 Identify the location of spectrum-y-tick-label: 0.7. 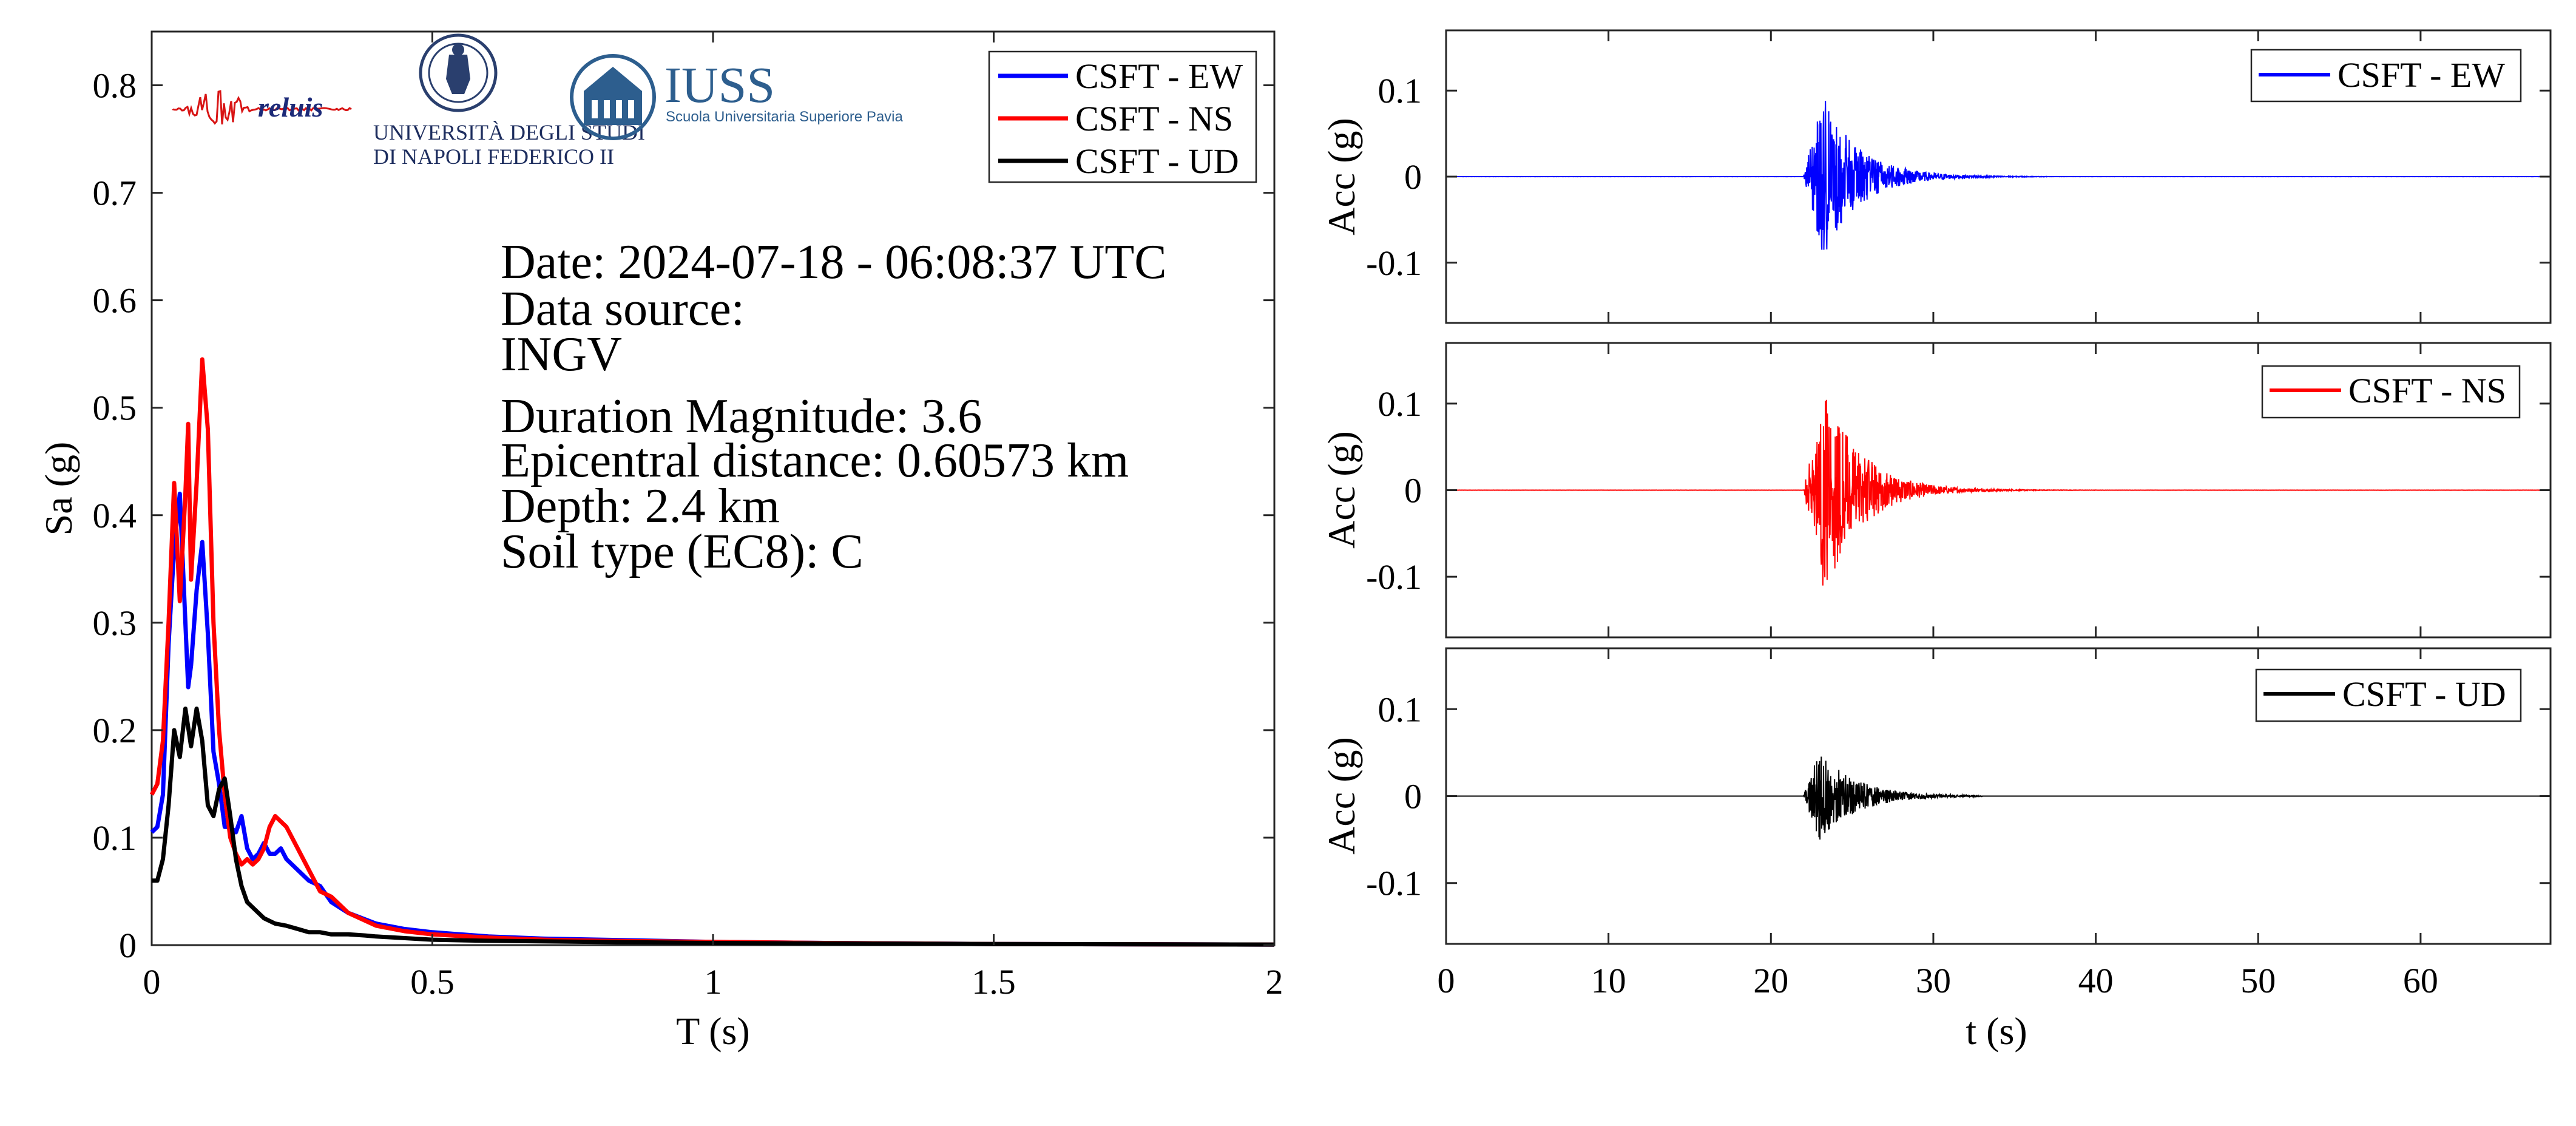
(115, 193).